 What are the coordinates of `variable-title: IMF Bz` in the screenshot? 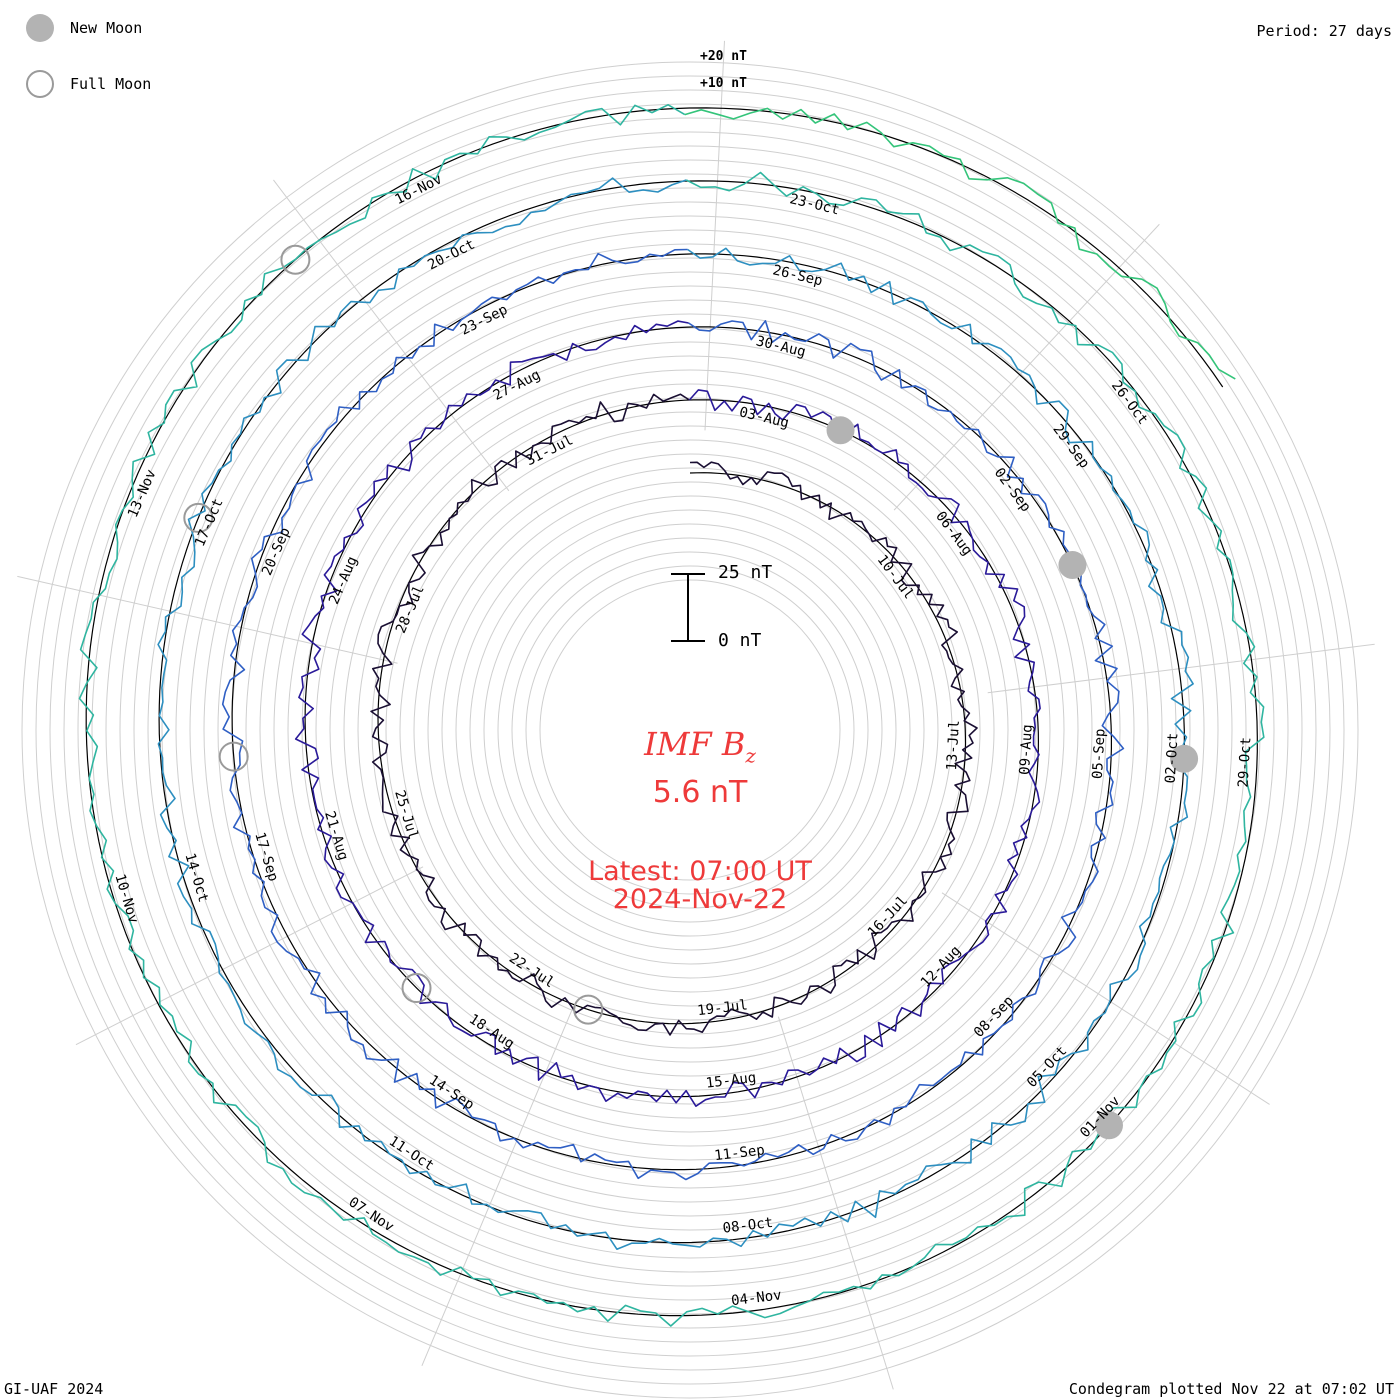 It's located at (700, 746).